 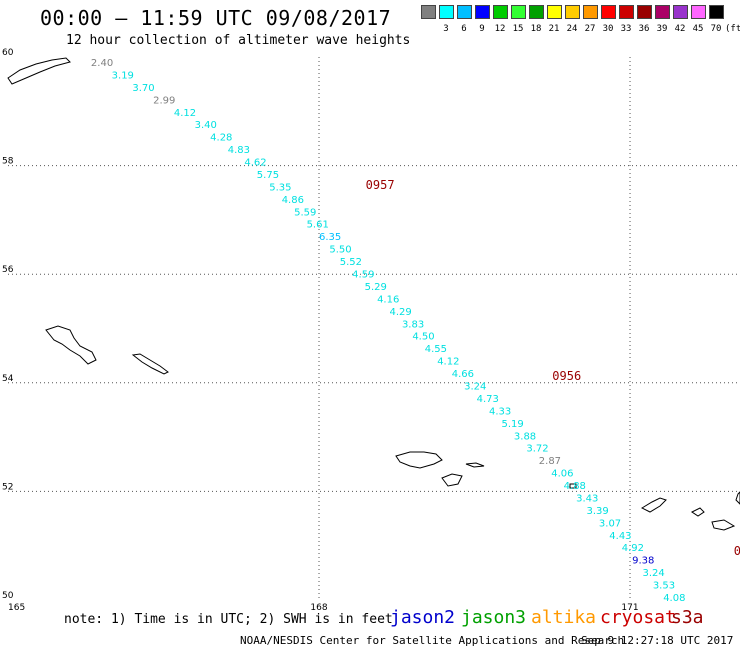 I want to click on observation-label: 3.83, so click(x=413, y=324).